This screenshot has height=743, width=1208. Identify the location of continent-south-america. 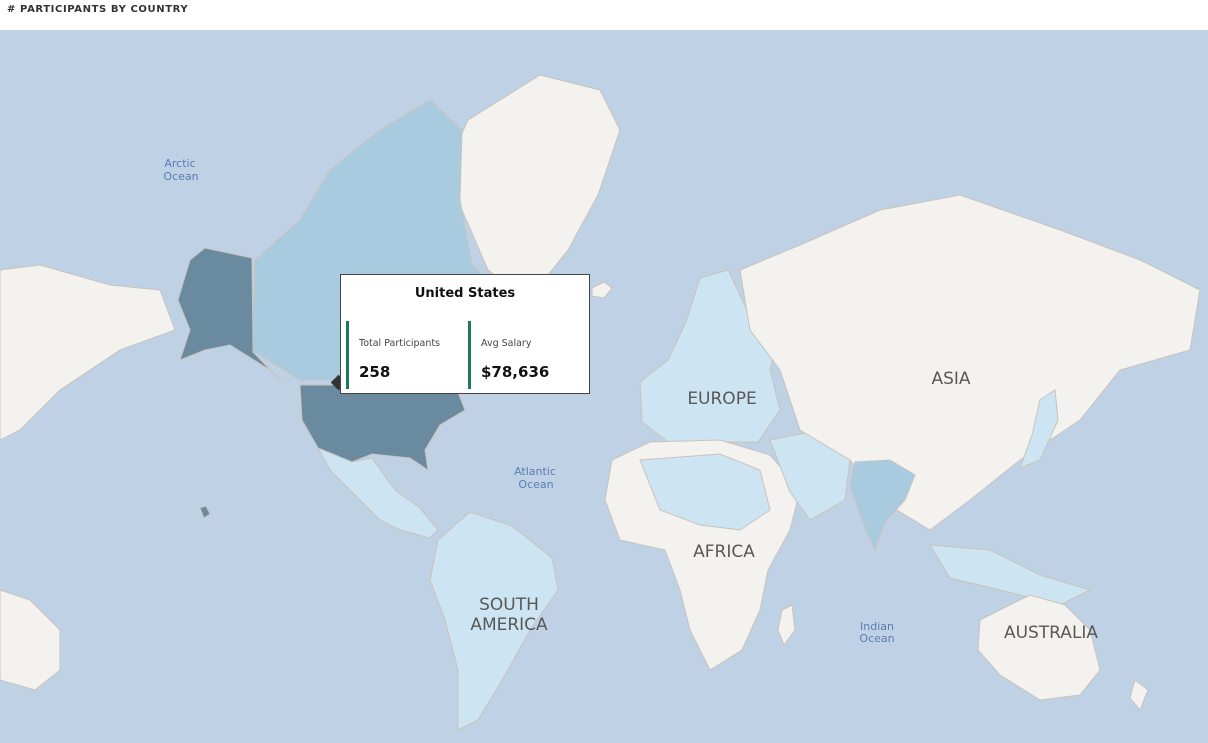
(494, 621).